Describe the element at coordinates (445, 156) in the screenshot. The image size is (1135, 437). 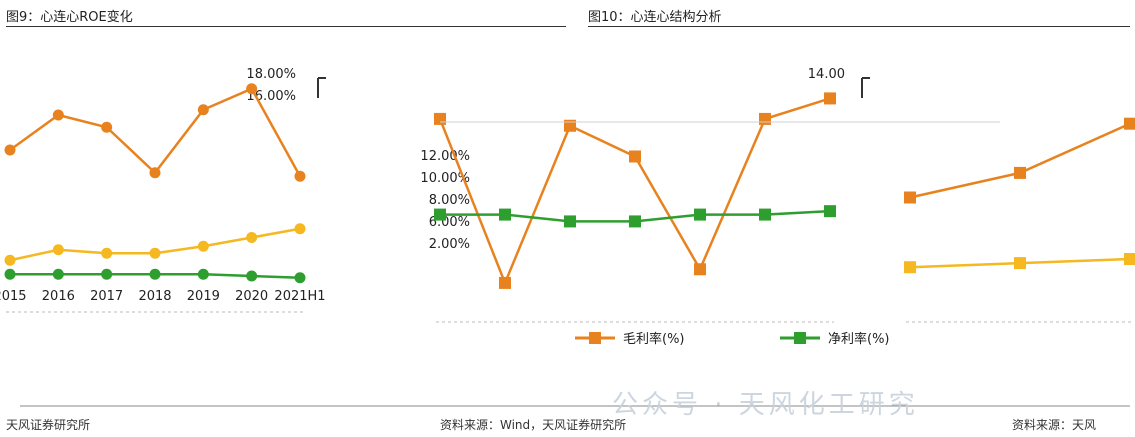
I see `chart-1-ytick-label: 12.00%` at that location.